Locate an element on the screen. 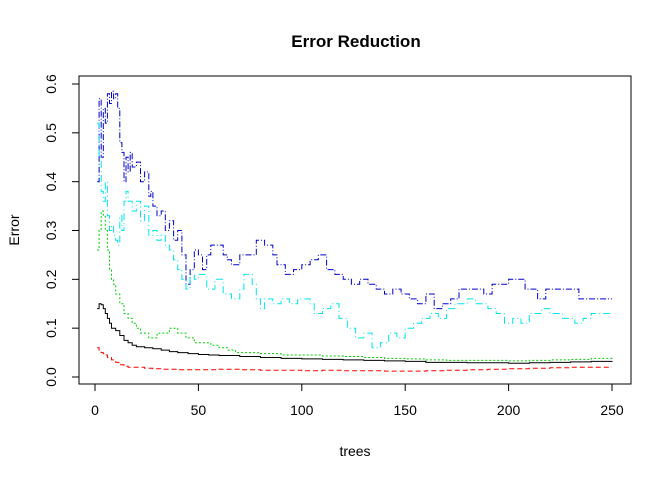 The width and height of the screenshot is (672, 480). y-tick-label: 0.3 is located at coordinates (51, 231).